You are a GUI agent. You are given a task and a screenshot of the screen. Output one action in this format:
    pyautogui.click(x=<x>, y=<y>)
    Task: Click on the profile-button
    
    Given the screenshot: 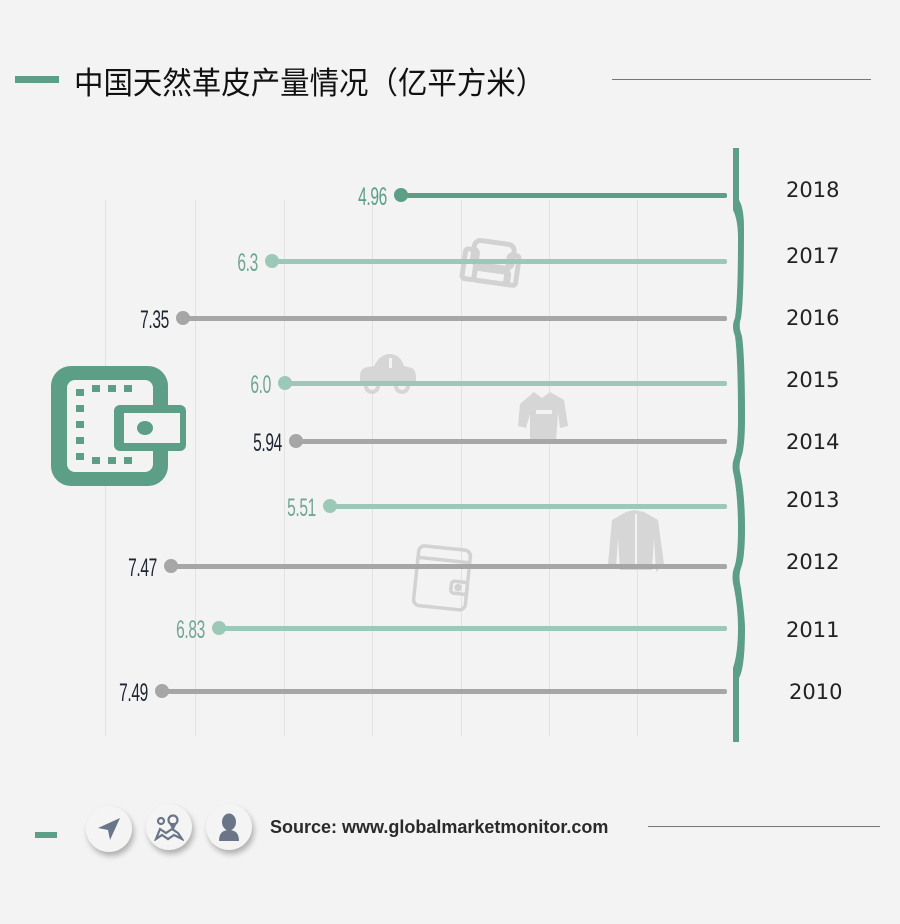 What is the action you would take?
    pyautogui.click(x=229, y=827)
    